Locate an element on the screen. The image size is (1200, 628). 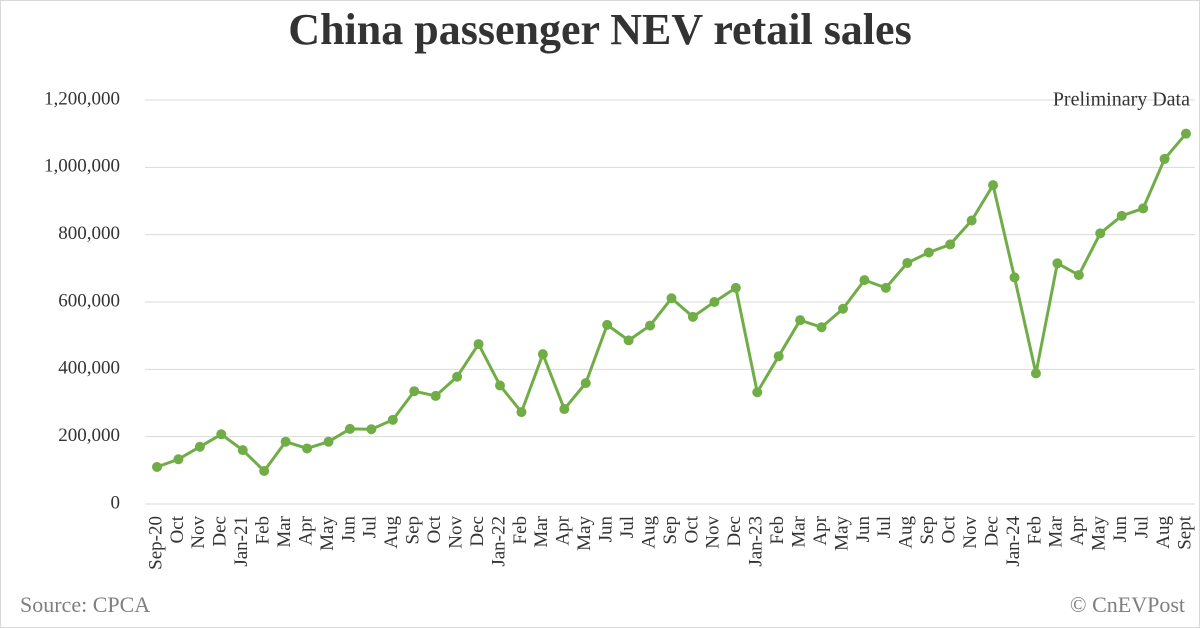
source: Source: CPCA is located at coordinates (85, 604).